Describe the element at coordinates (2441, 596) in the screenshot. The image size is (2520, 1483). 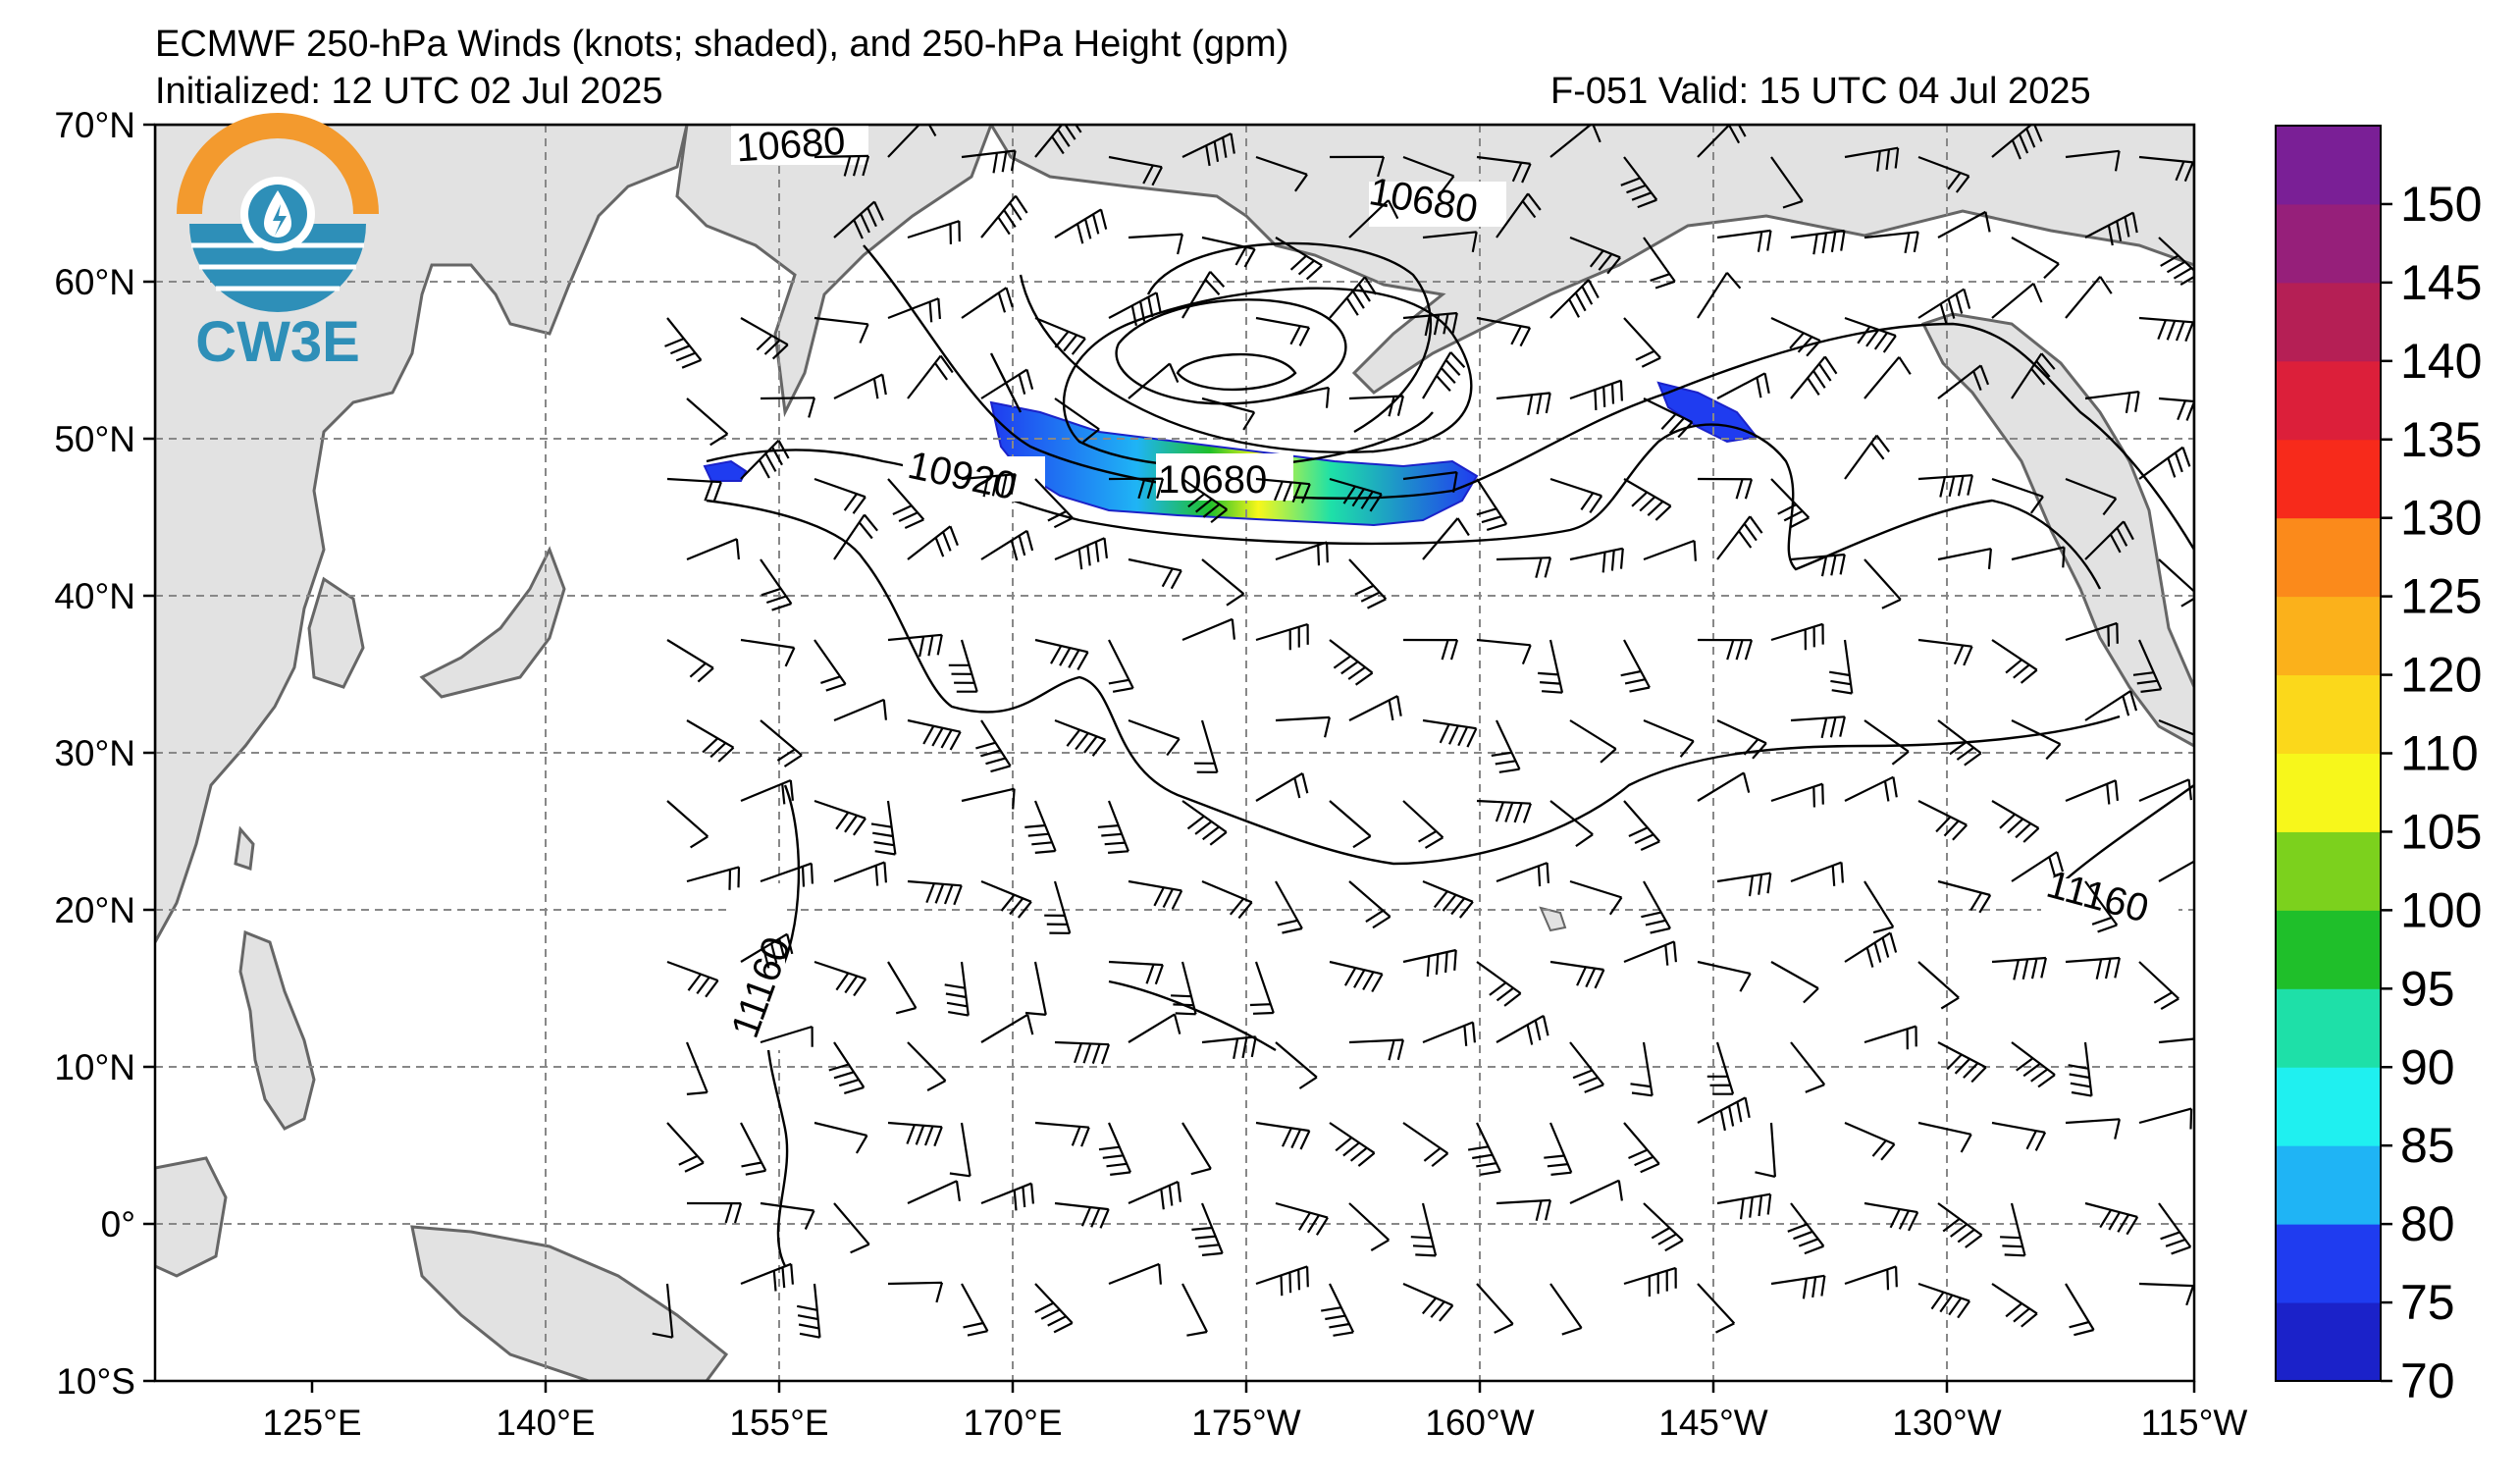
I see `cb-label-125: 125` at that location.